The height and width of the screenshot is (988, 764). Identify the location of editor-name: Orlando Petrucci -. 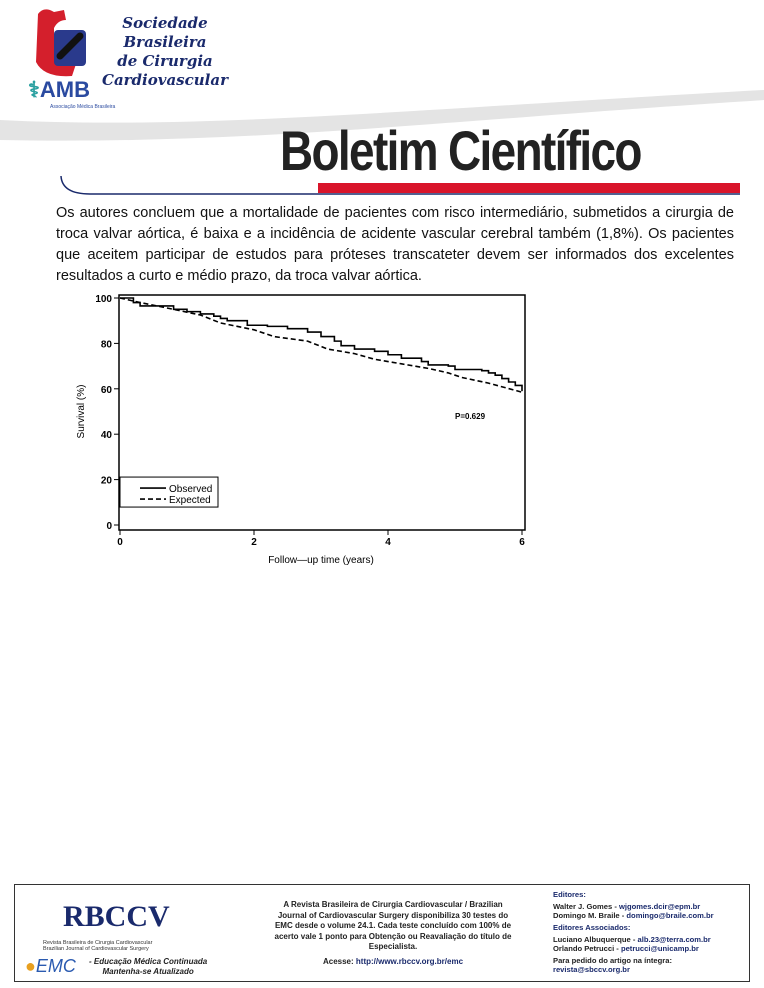
(587, 948).